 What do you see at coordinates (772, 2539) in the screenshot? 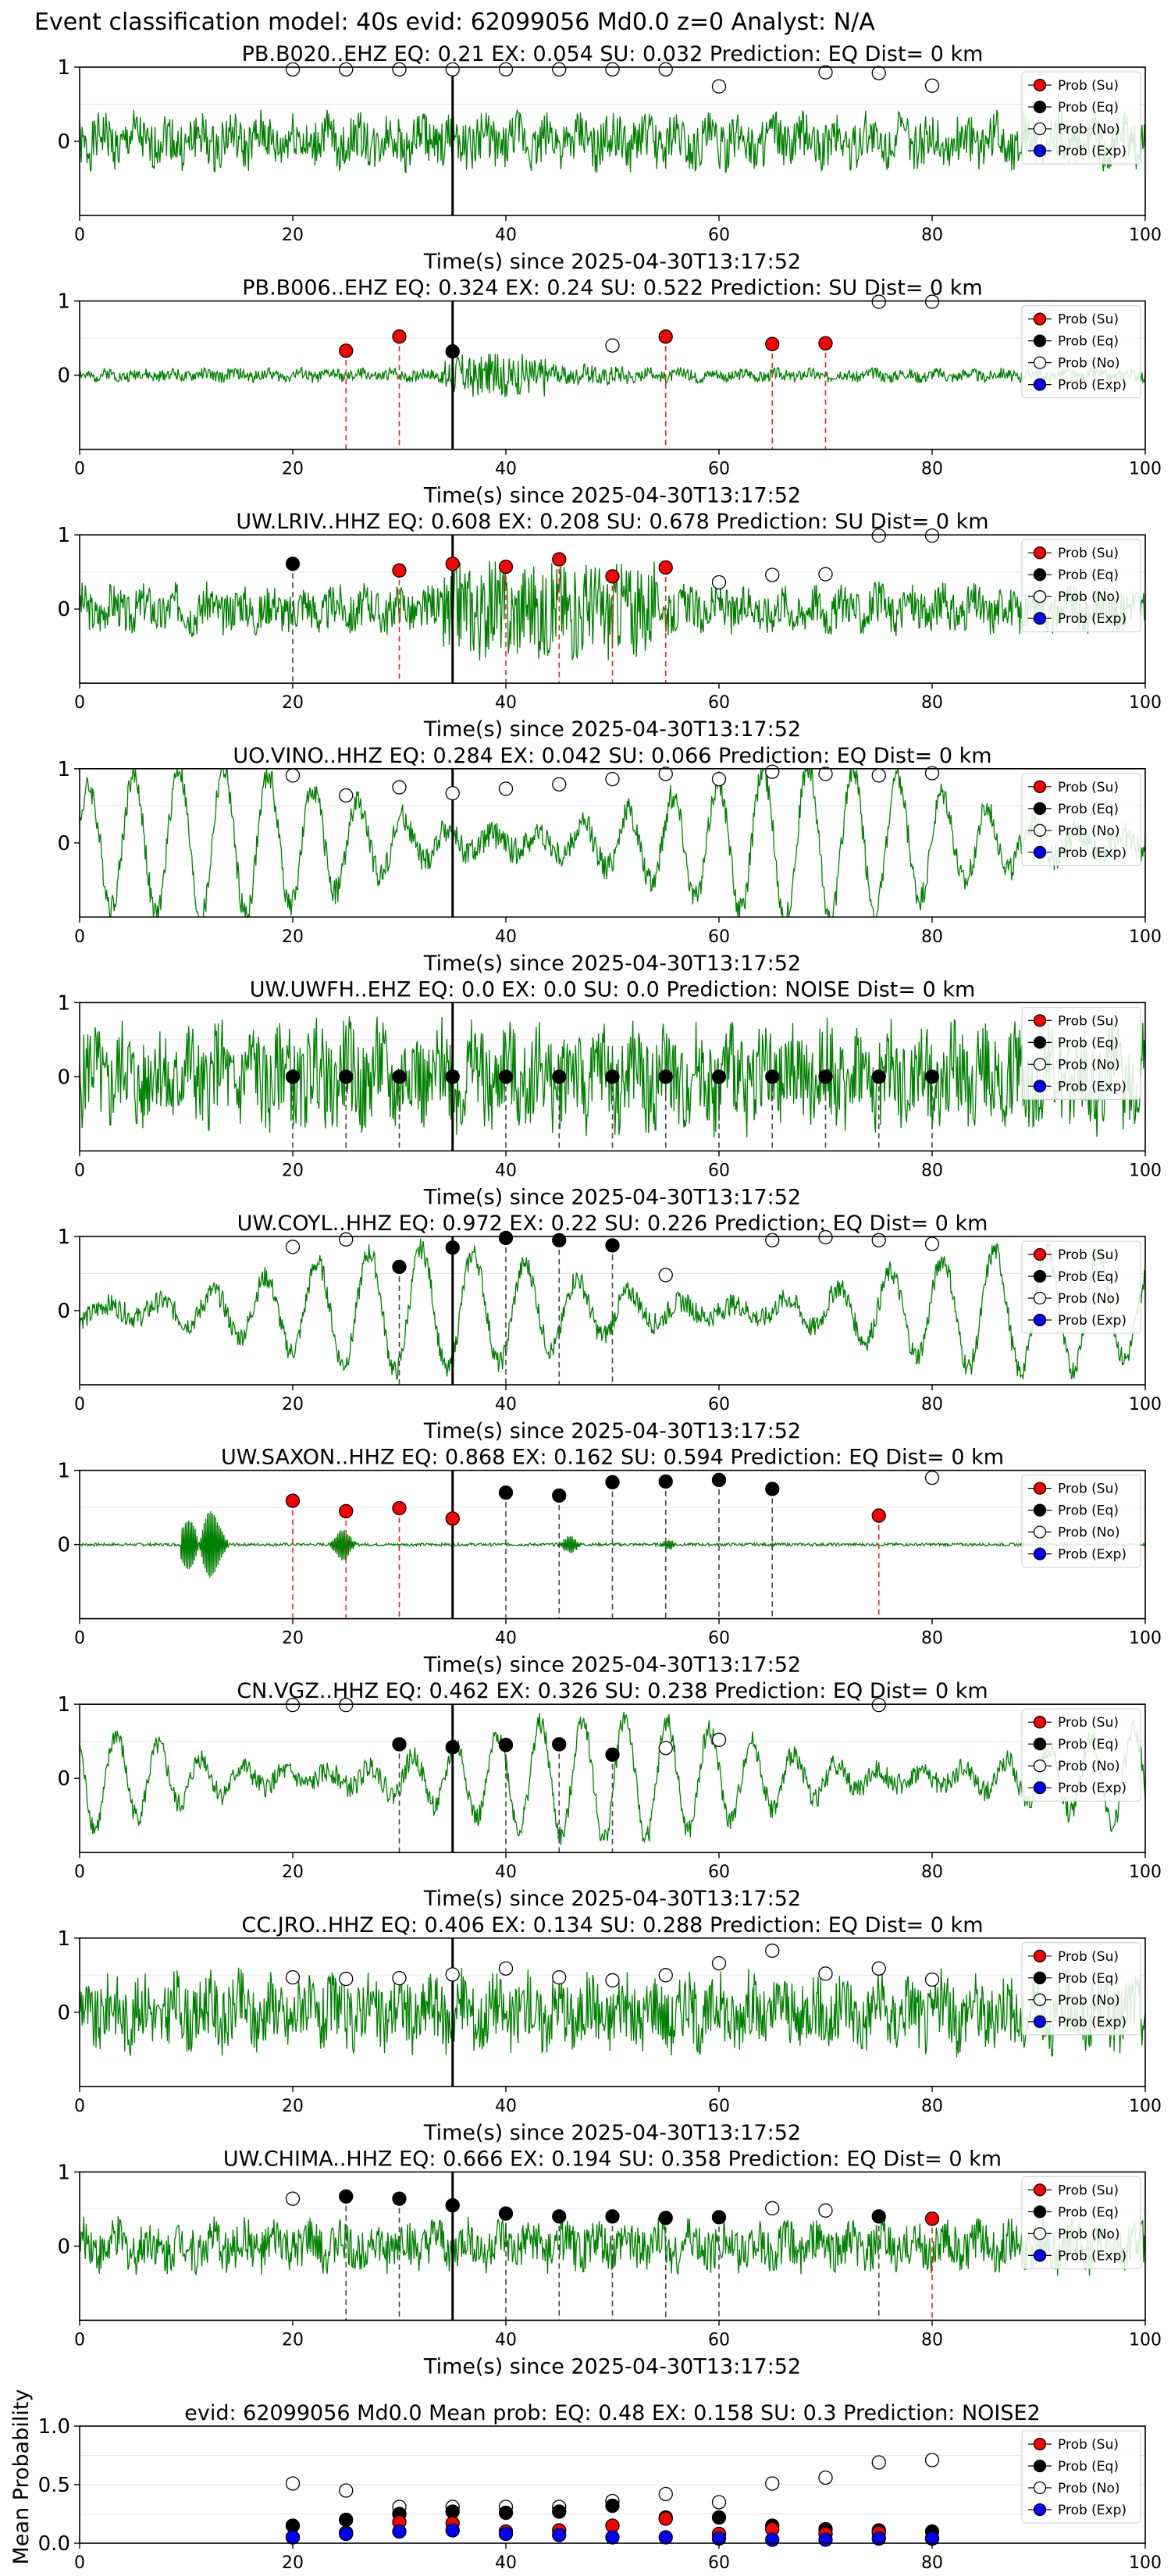
I see `mean-prob-marker-exp` at bounding box center [772, 2539].